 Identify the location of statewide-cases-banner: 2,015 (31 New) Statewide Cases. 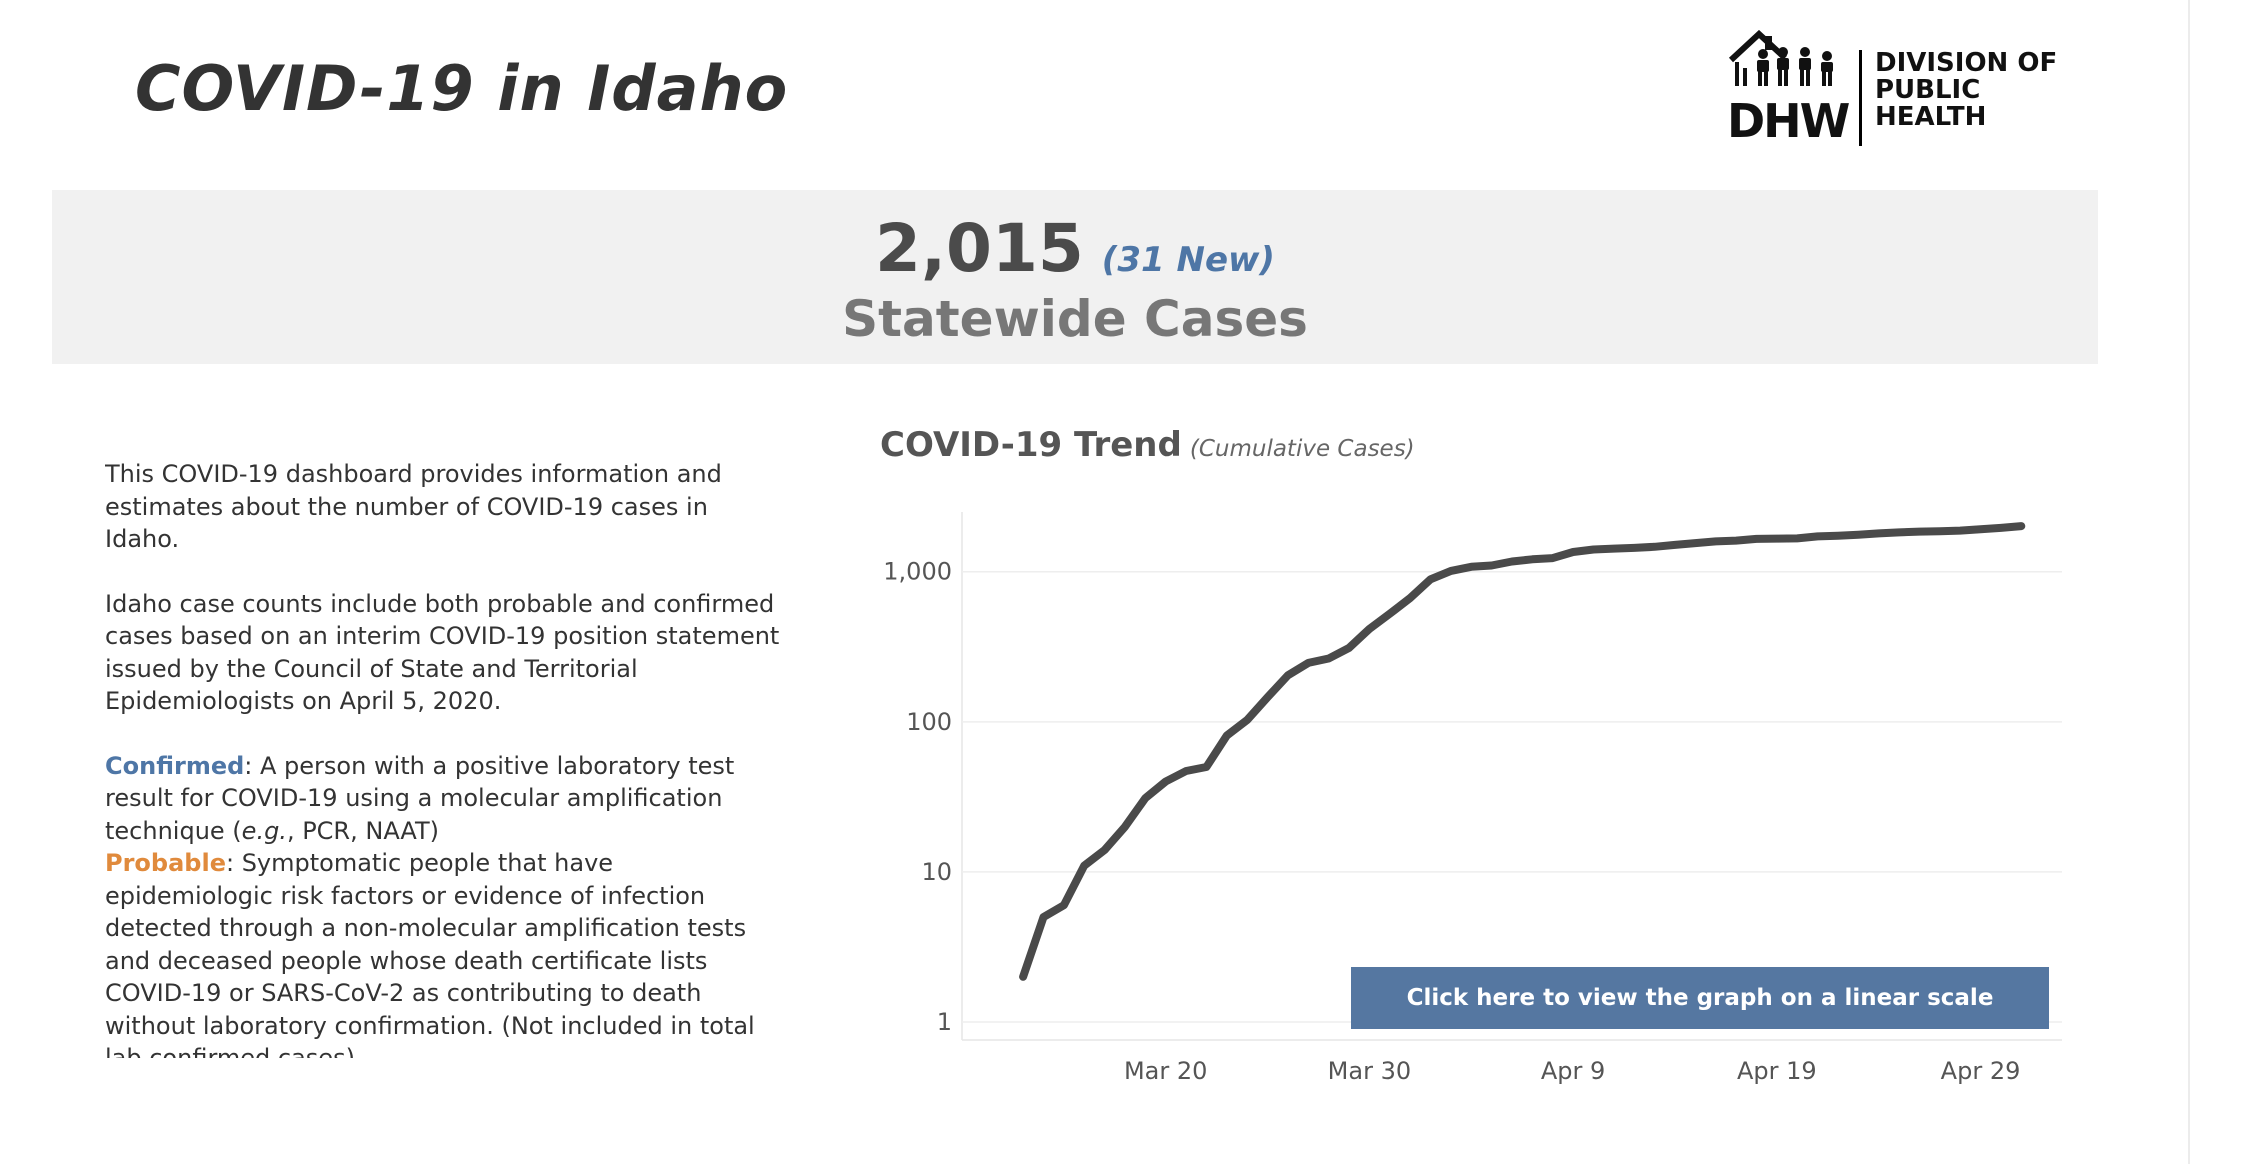
(1075, 277).